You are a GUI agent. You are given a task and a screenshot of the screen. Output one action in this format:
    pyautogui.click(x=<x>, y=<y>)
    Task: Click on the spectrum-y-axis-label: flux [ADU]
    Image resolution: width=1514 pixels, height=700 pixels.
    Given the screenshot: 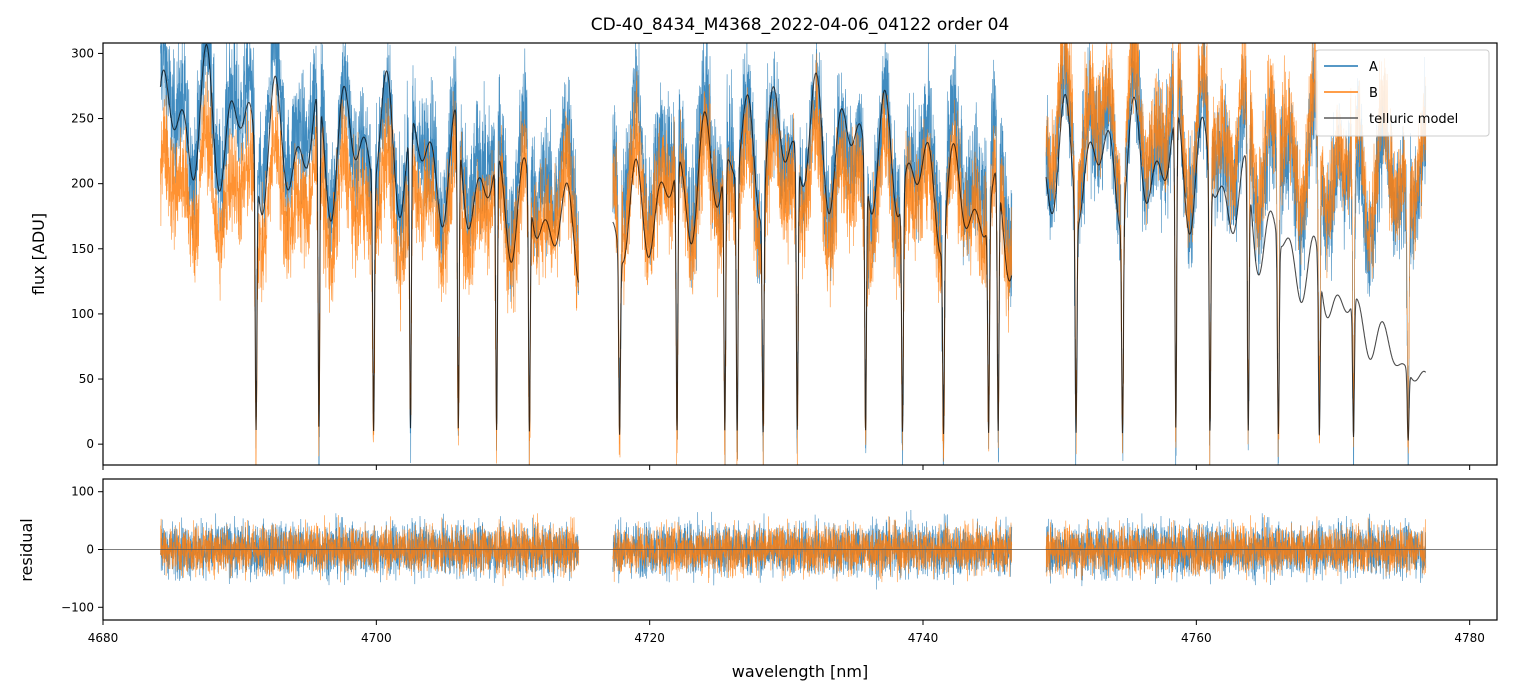 What is the action you would take?
    pyautogui.click(x=38, y=254)
    